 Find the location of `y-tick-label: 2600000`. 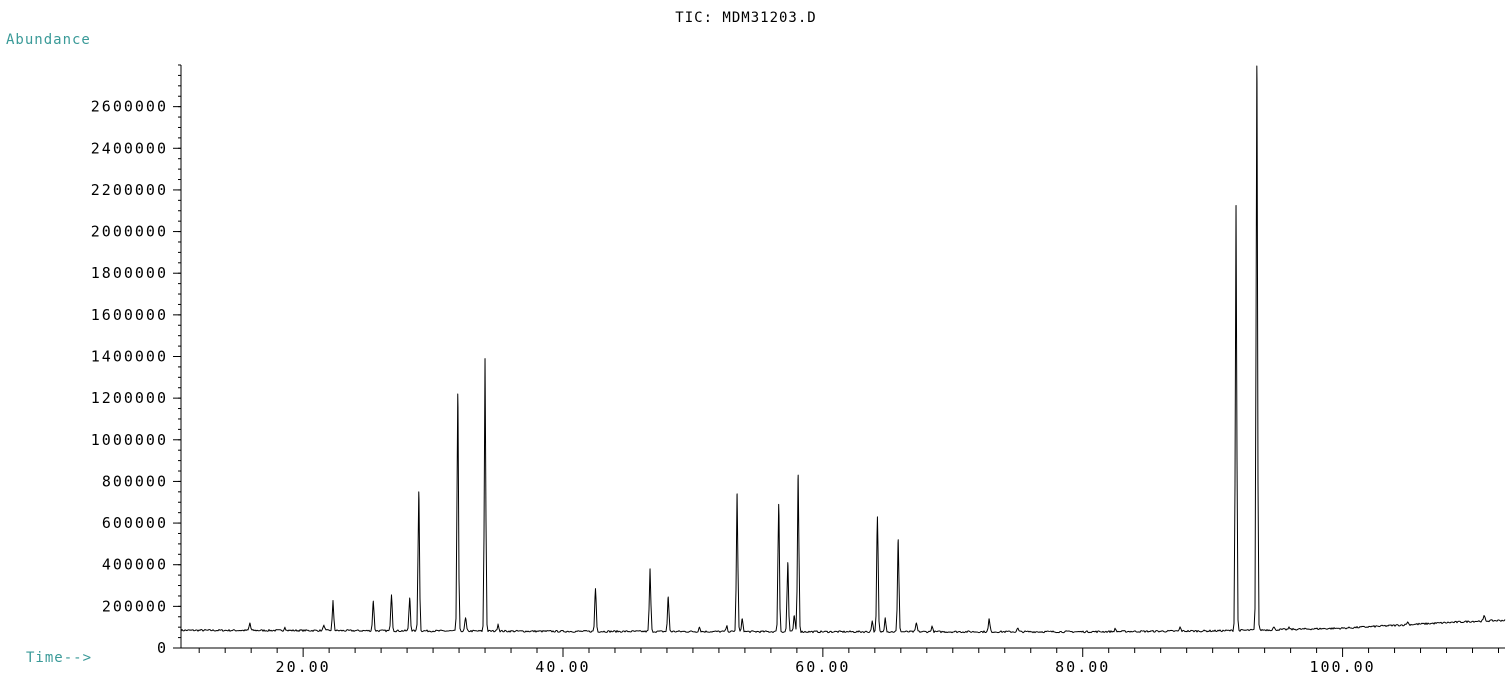

y-tick-label: 2600000 is located at coordinates (129, 107).